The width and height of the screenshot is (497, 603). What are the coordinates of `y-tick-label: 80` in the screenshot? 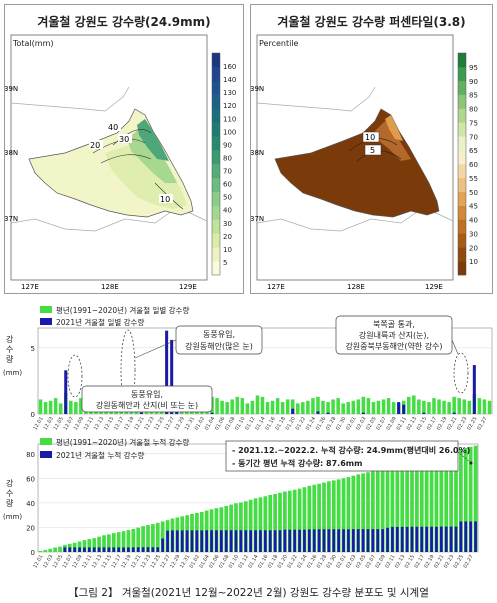 It's located at (30, 455).